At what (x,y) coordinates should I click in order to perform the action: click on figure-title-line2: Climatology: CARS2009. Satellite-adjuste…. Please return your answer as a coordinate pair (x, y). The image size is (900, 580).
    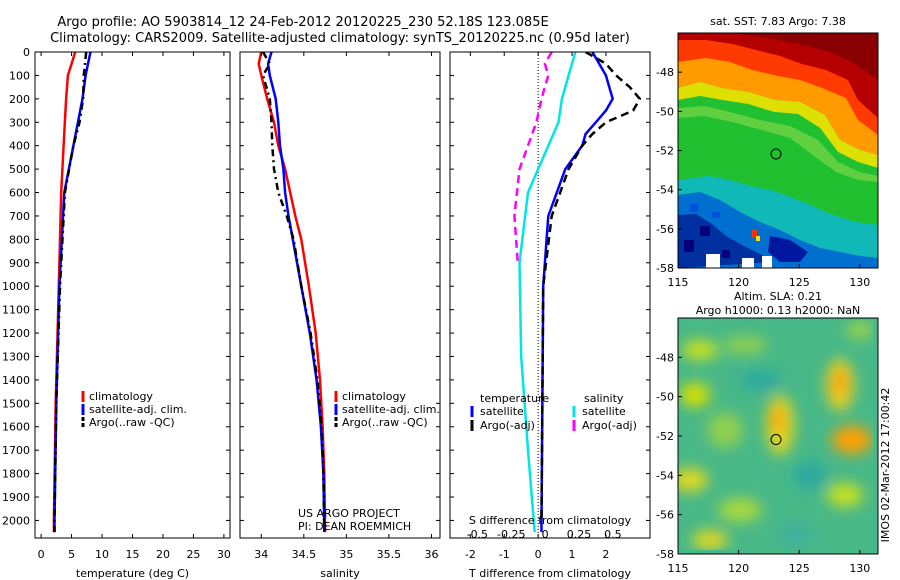
    Looking at the image, I should click on (340, 38).